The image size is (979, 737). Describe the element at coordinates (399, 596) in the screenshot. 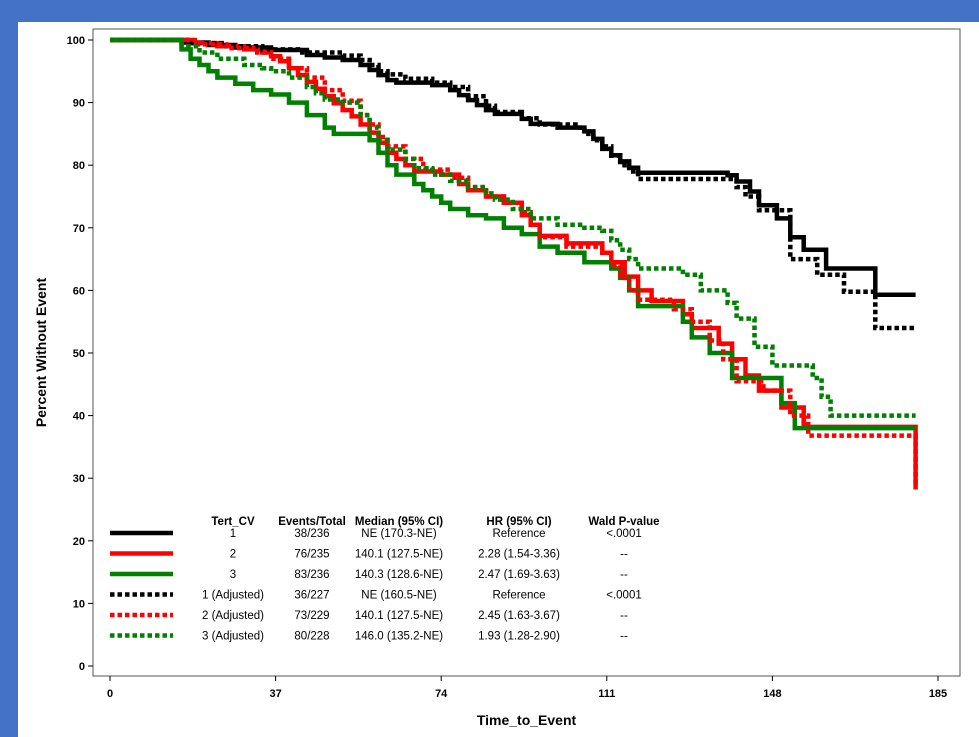

I see `legend-cell: NE (160.5-NE)` at that location.